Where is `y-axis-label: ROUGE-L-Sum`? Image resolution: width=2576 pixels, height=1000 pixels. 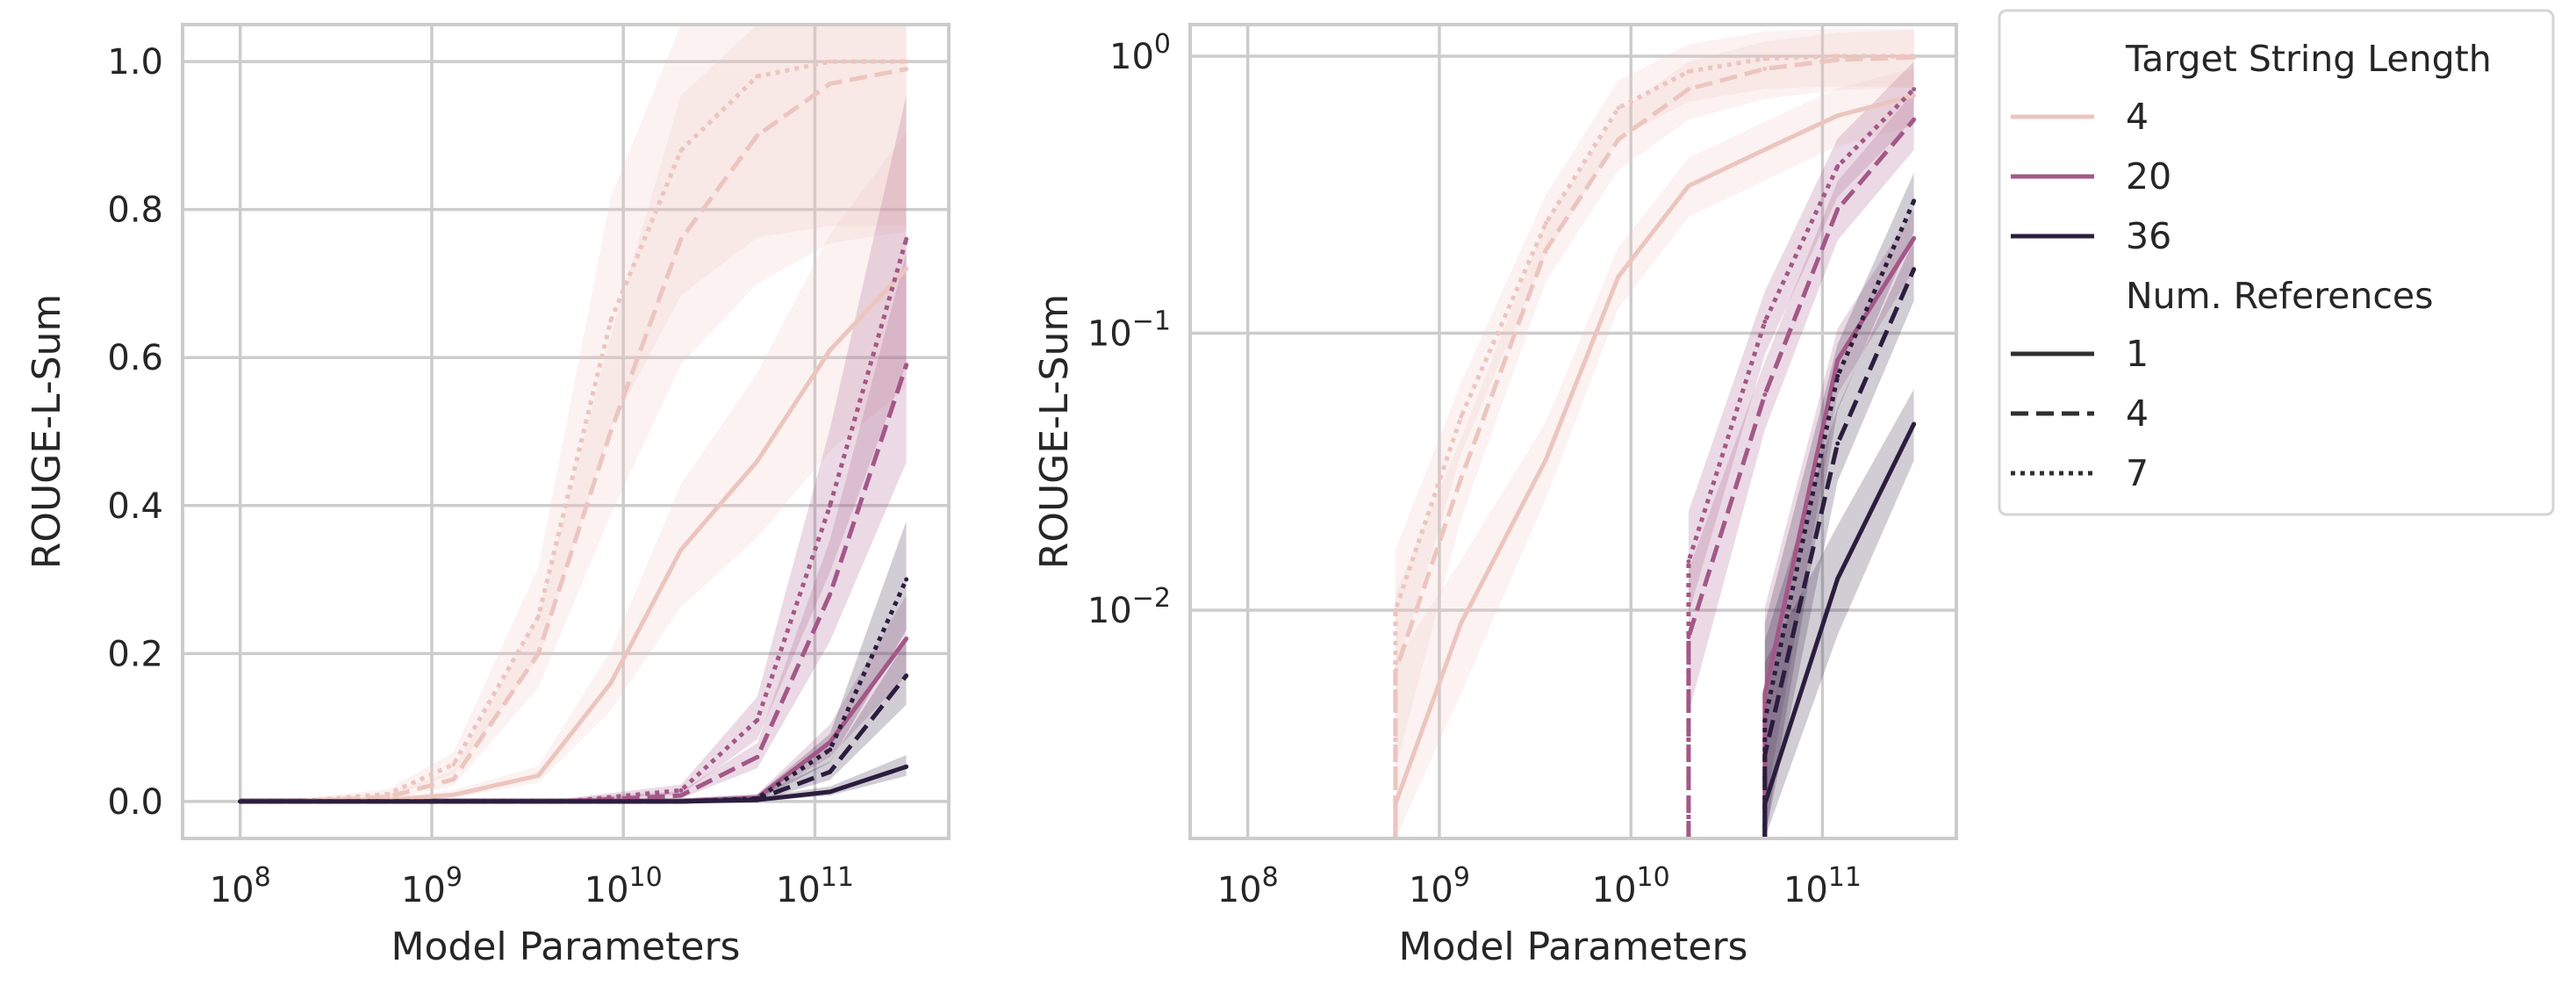
y-axis-label: ROUGE-L-Sum is located at coordinates (1054, 431).